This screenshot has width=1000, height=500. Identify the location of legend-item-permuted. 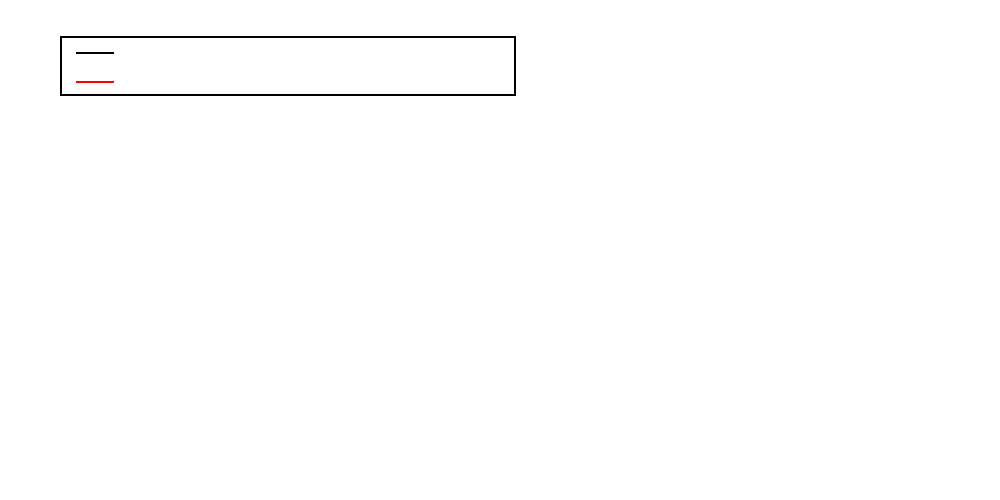
(288, 52).